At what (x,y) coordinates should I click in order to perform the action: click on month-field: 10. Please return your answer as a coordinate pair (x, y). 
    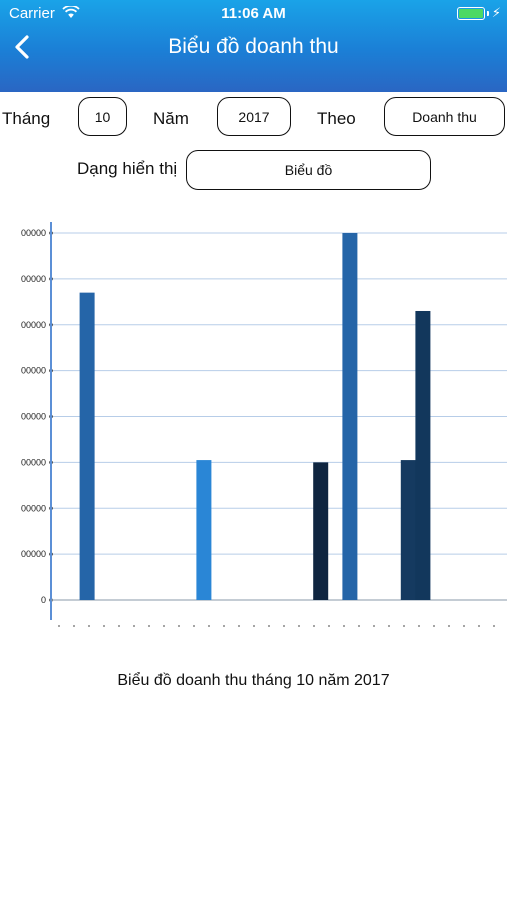
    Looking at the image, I should click on (102, 116).